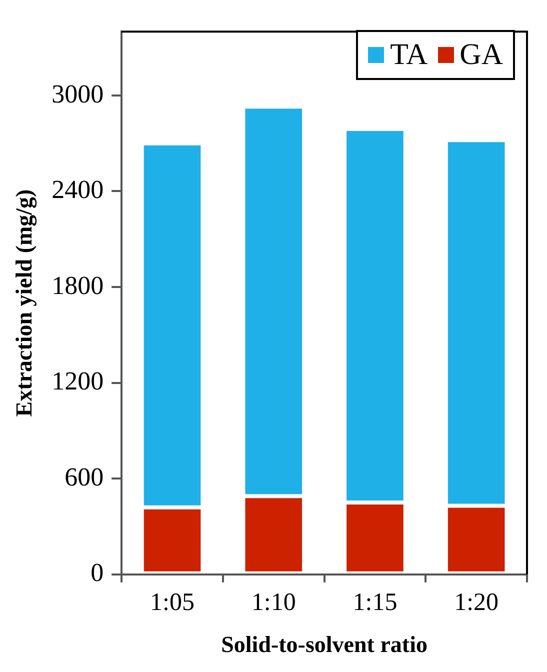  Describe the element at coordinates (25, 303) in the screenshot. I see `y-axis-title: Extraction yield (mg/g)` at that location.